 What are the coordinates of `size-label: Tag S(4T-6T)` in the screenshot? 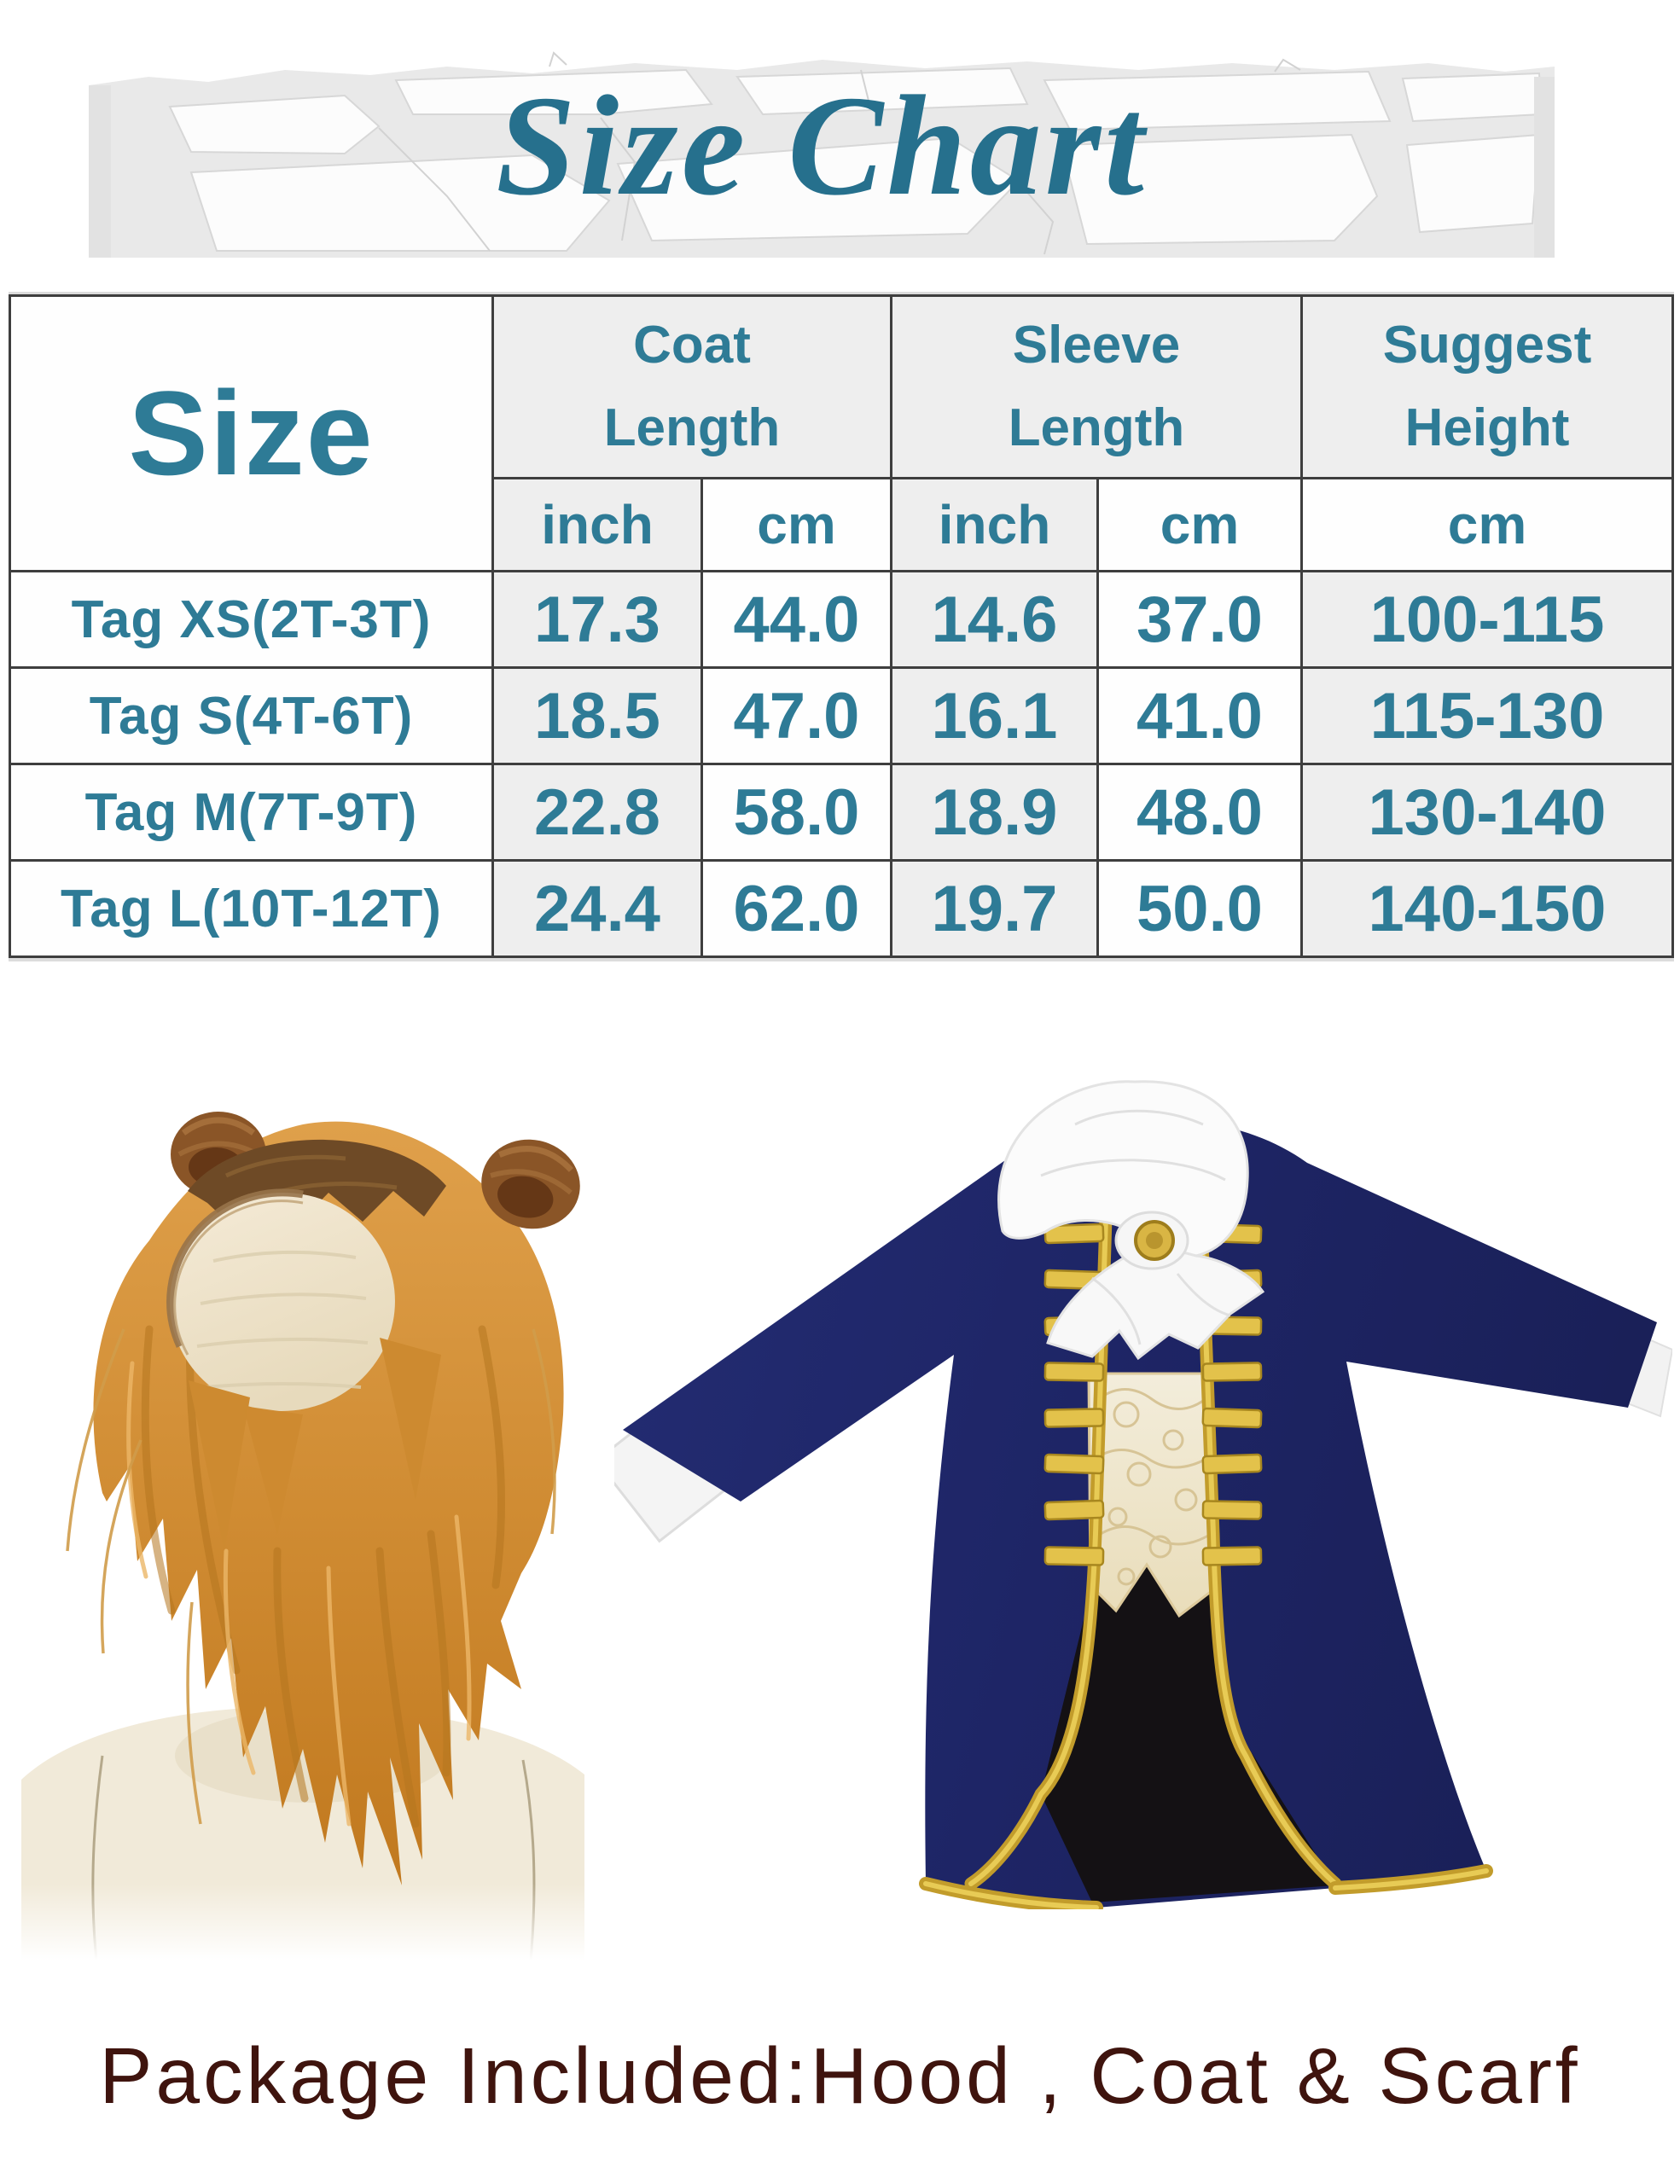 It's located at (252, 716).